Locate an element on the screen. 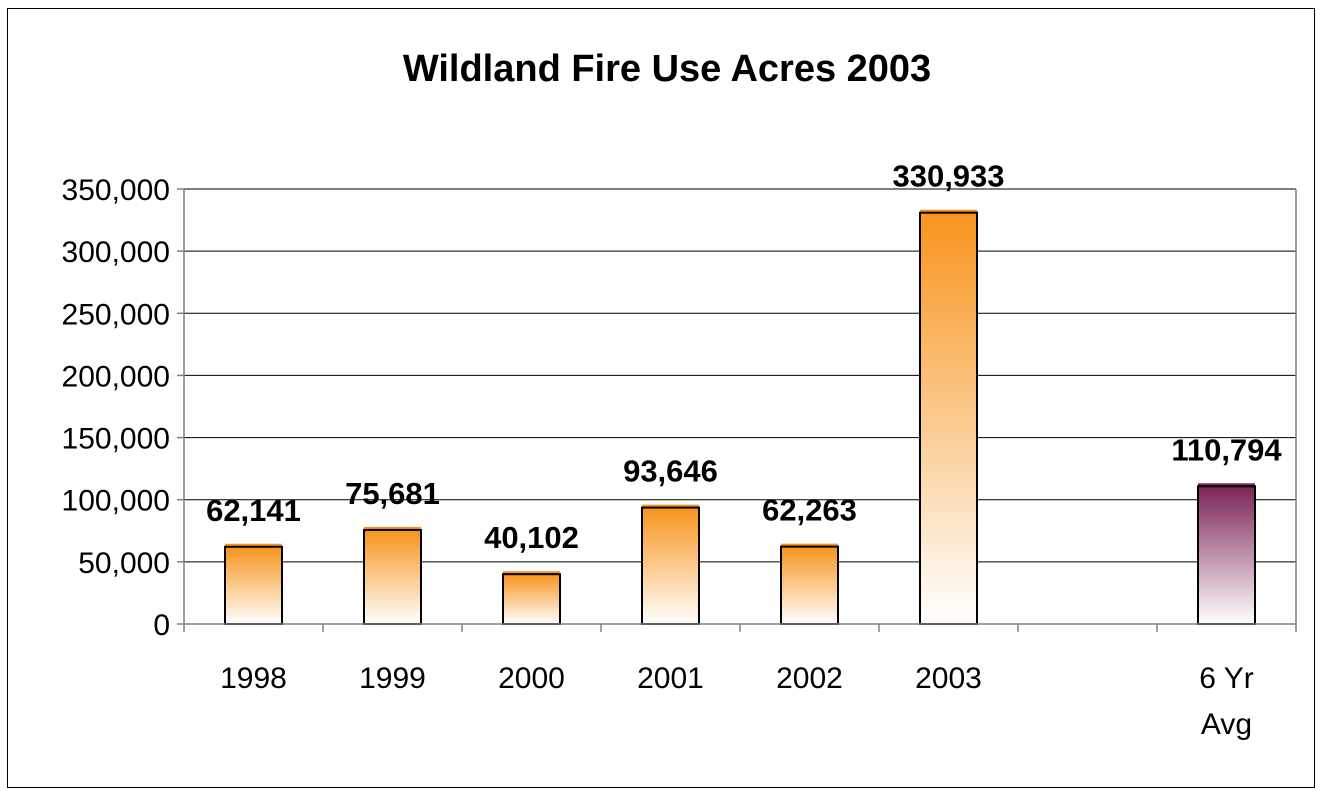 This screenshot has width=1320, height=791. y-tick-label: 50,000 is located at coordinates (124, 563).